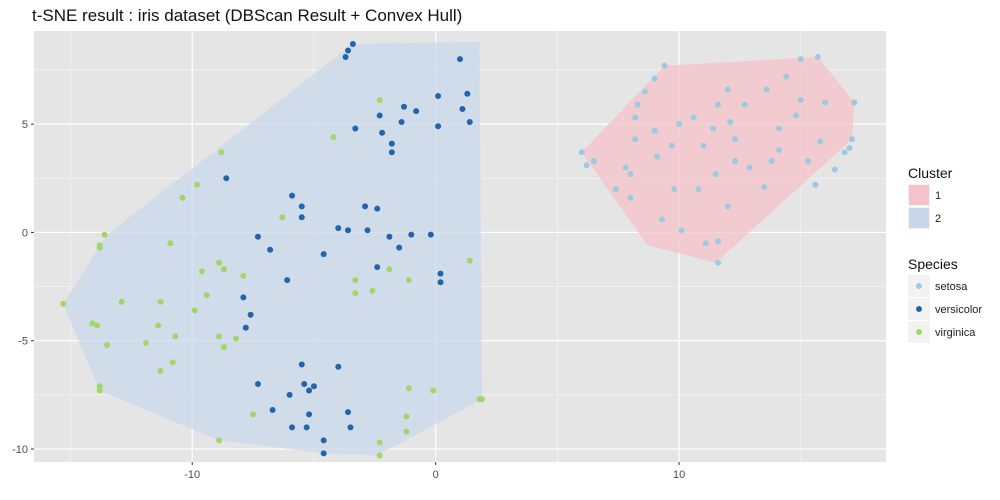  What do you see at coordinates (436, 475) in the screenshot?
I see `x-tick-label: 0` at bounding box center [436, 475].